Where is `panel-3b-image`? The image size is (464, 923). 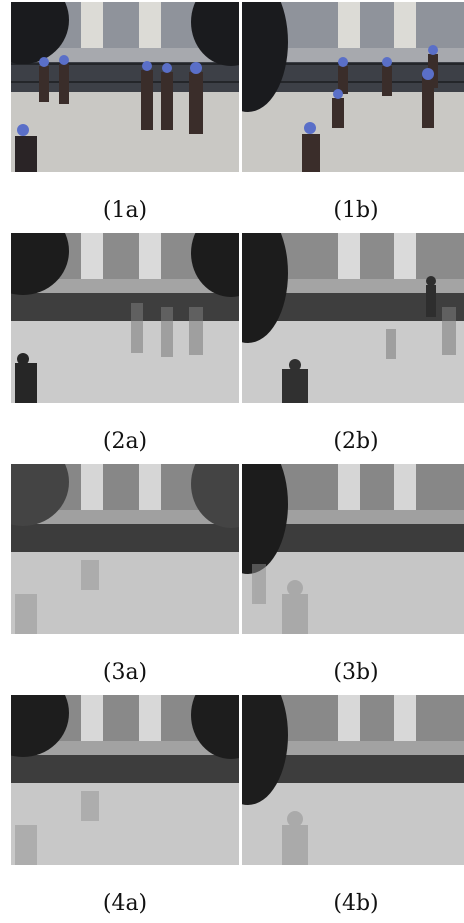 panel-3b-image is located at coordinates (353, 549).